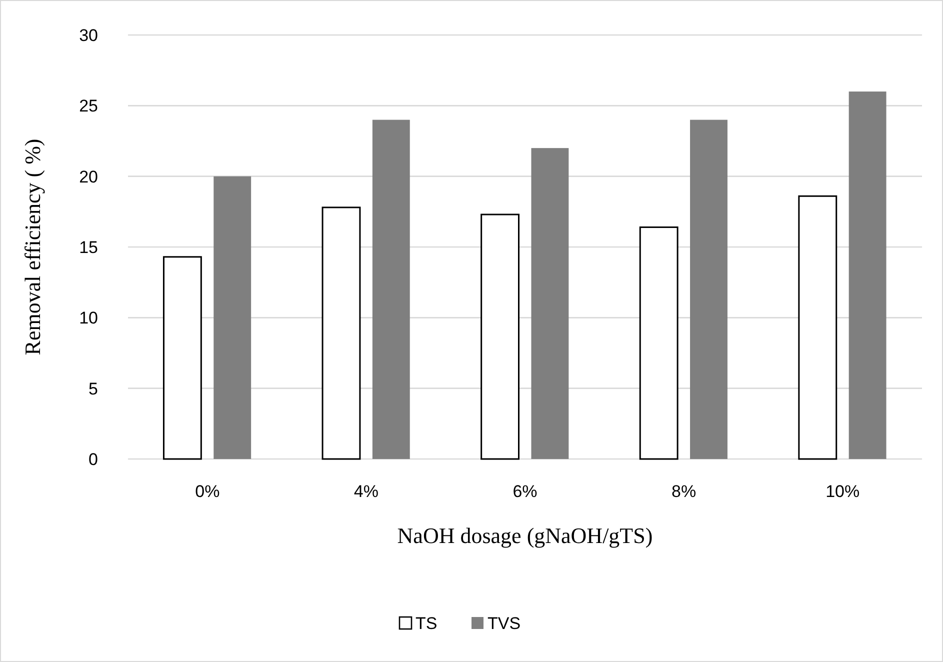 The height and width of the screenshot is (662, 943). Describe the element at coordinates (32, 247) in the screenshot. I see `y-axis-title: Removal efficiency ( %)` at that location.